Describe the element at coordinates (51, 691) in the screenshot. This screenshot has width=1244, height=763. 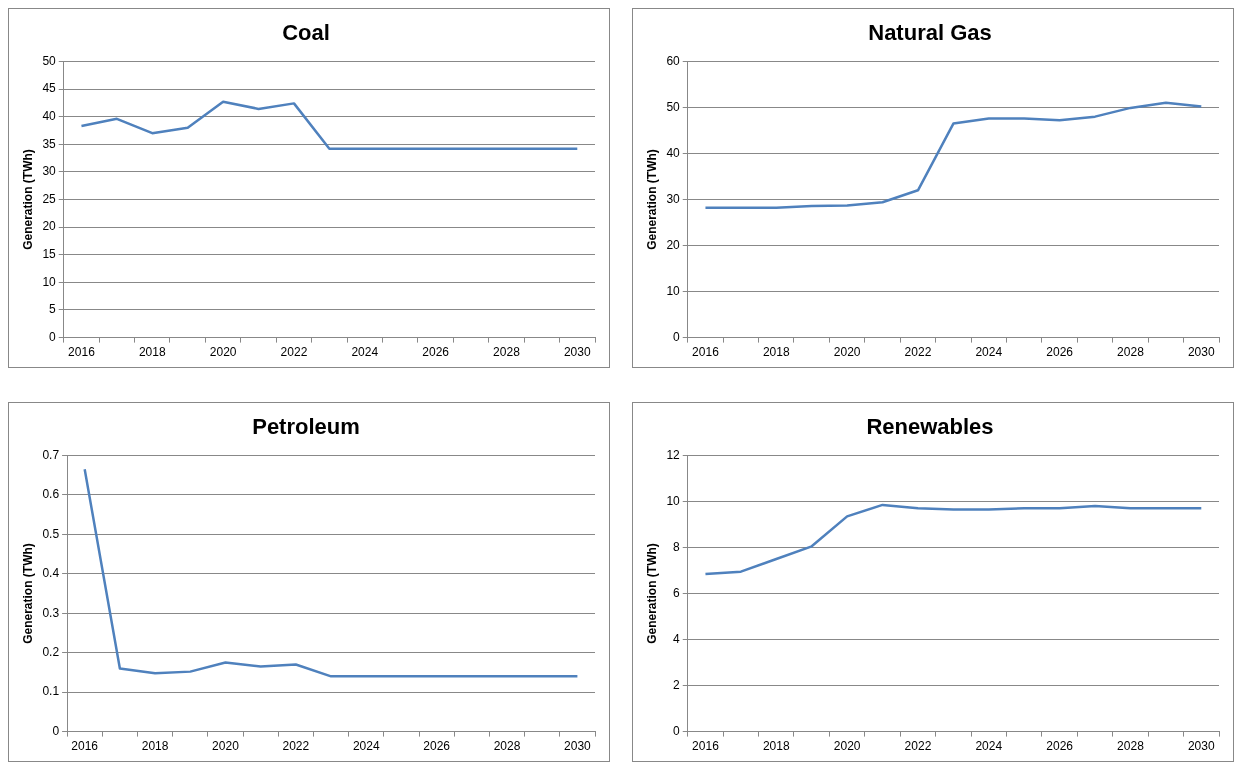
I see `y-tick-label: 0.1` at that location.